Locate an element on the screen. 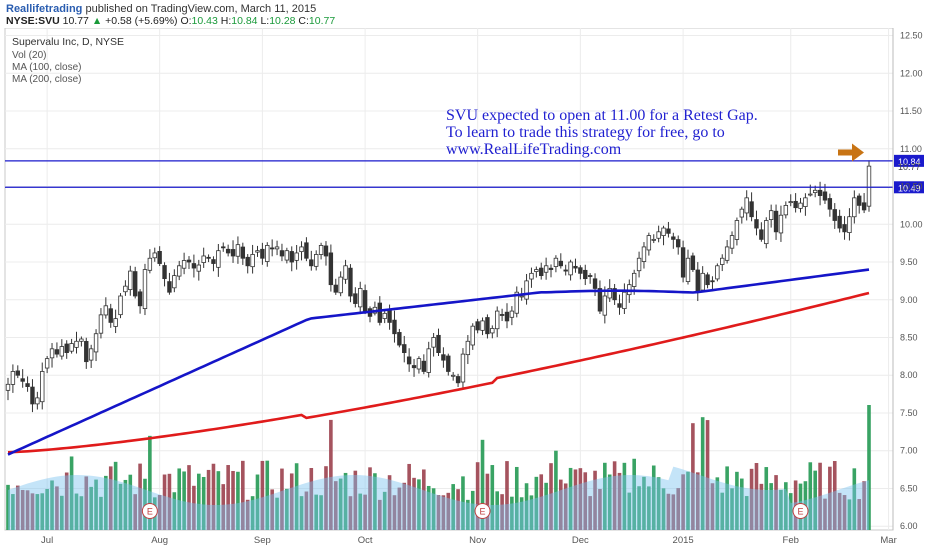 This screenshot has height=550, width=932. y-tick-label: 10.50 is located at coordinates (911, 187).